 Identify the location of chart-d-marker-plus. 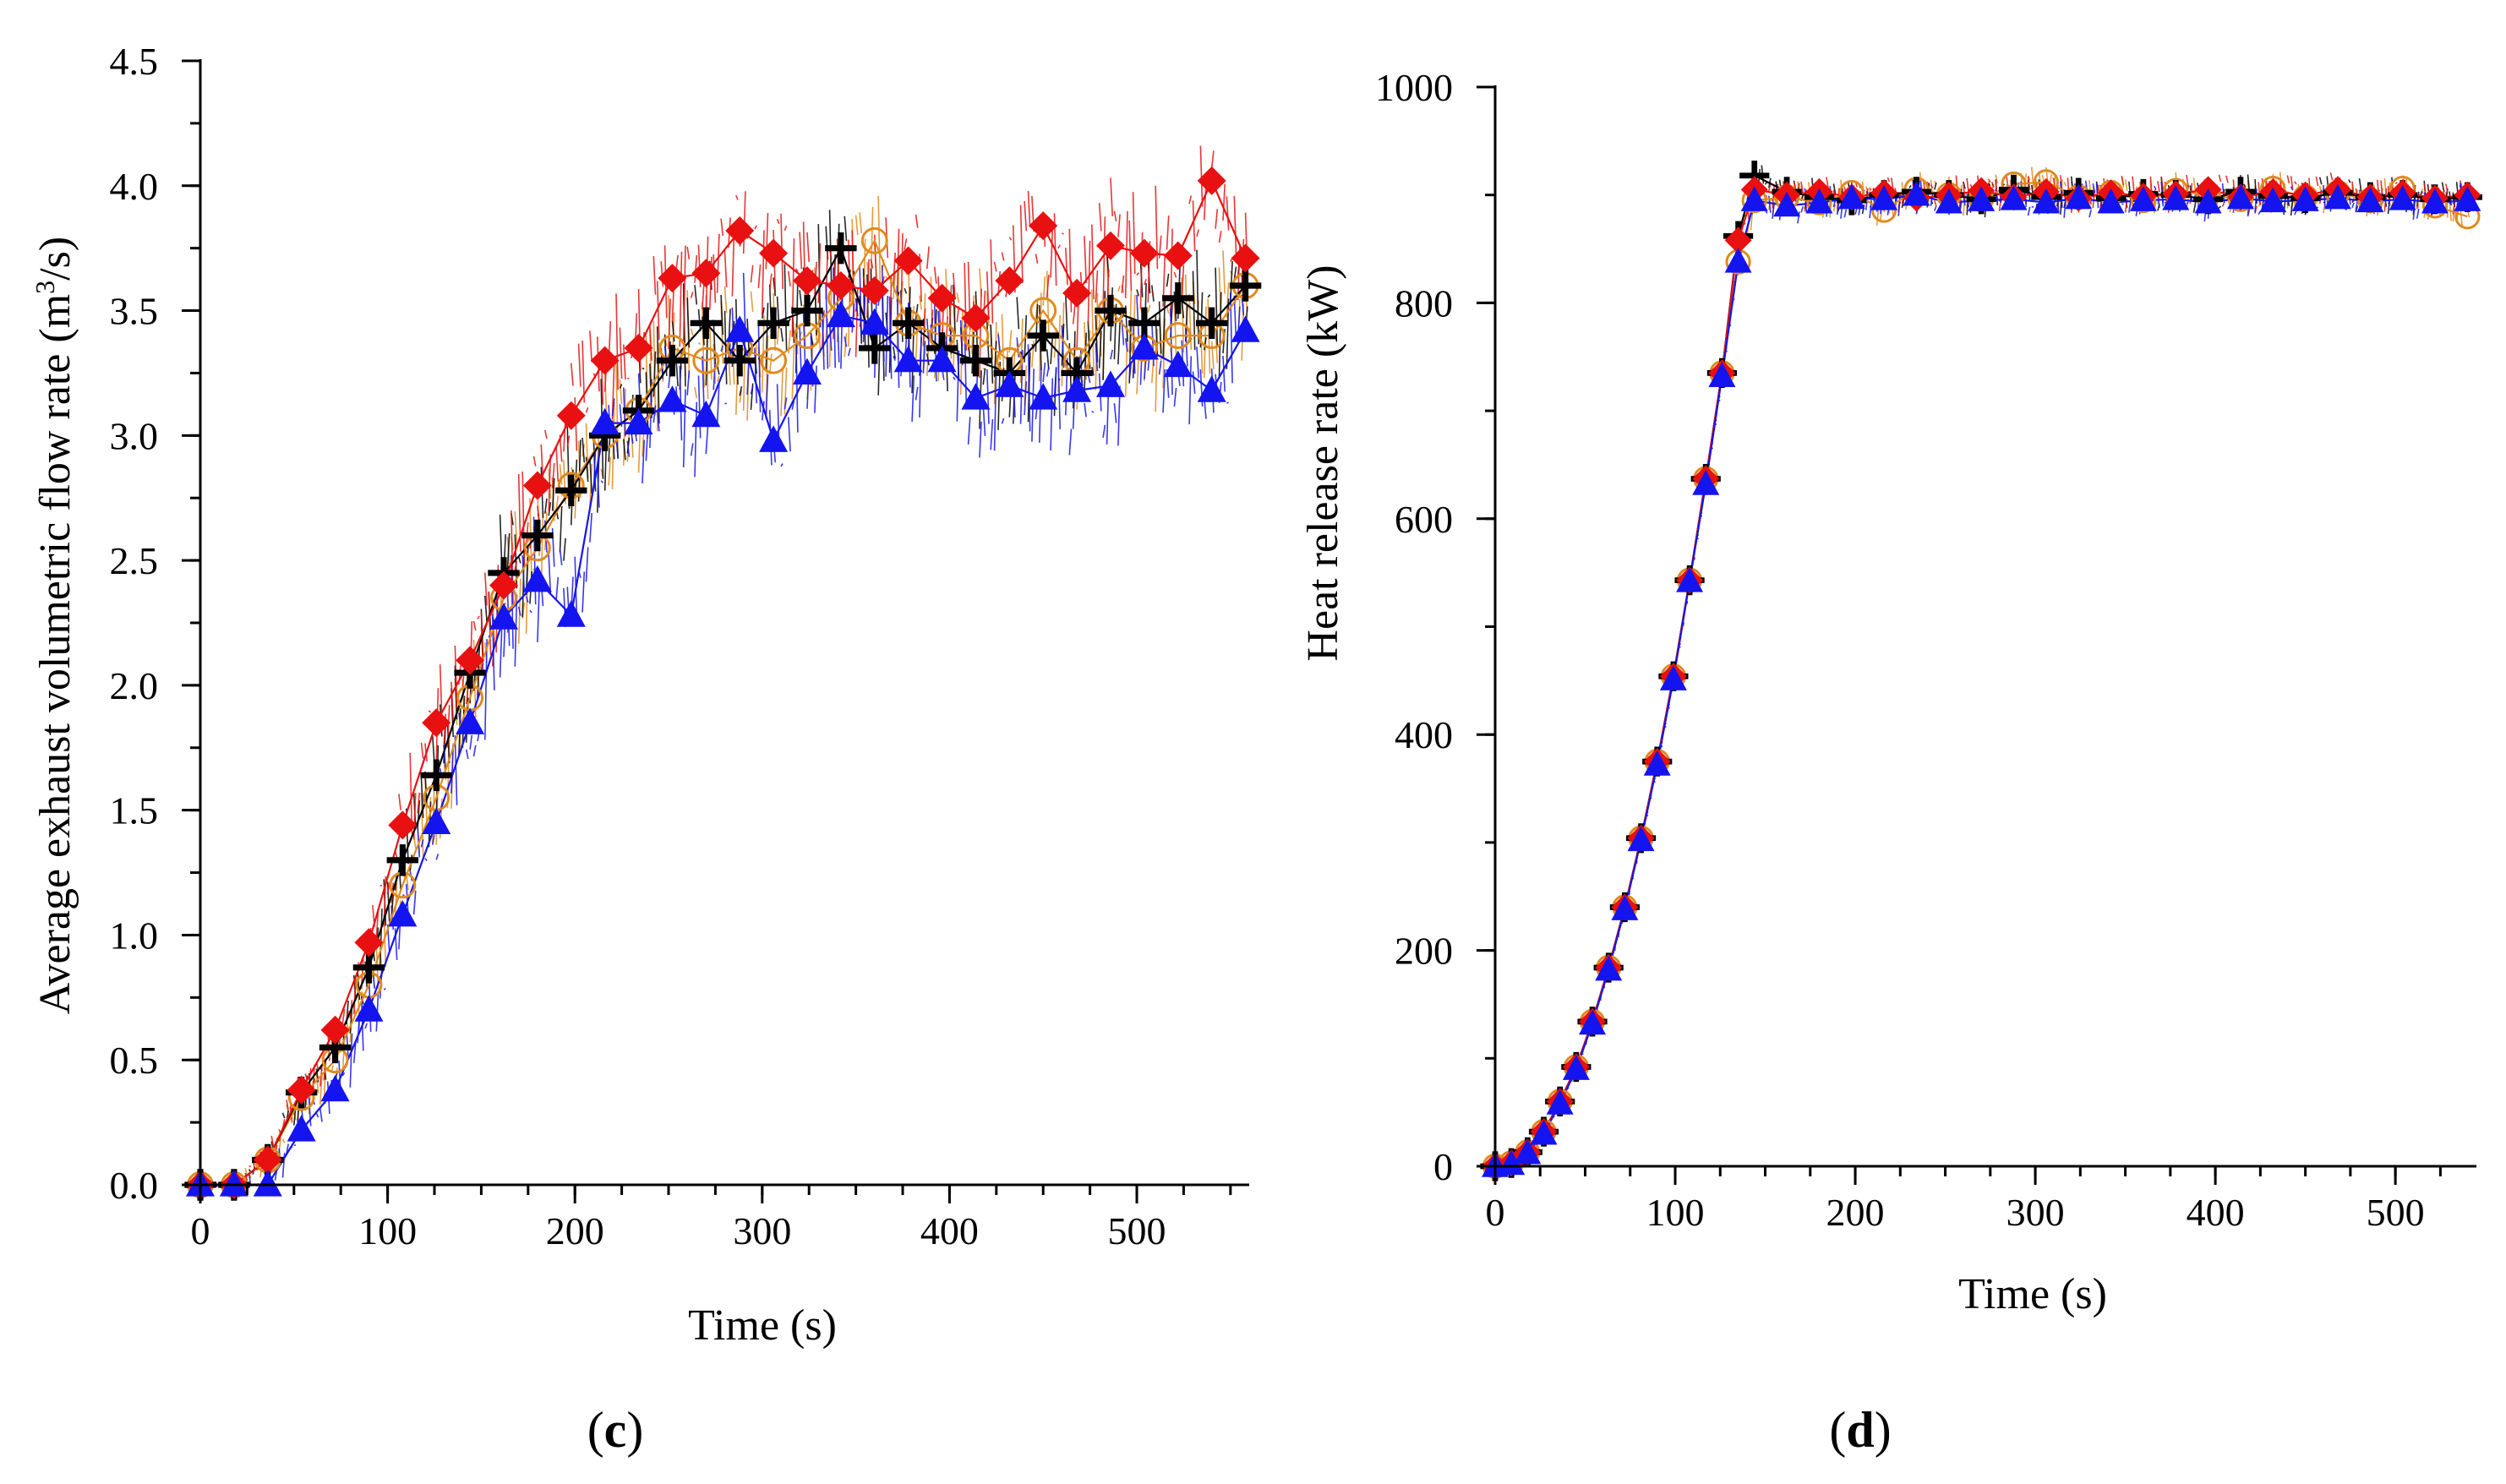
(1754, 176).